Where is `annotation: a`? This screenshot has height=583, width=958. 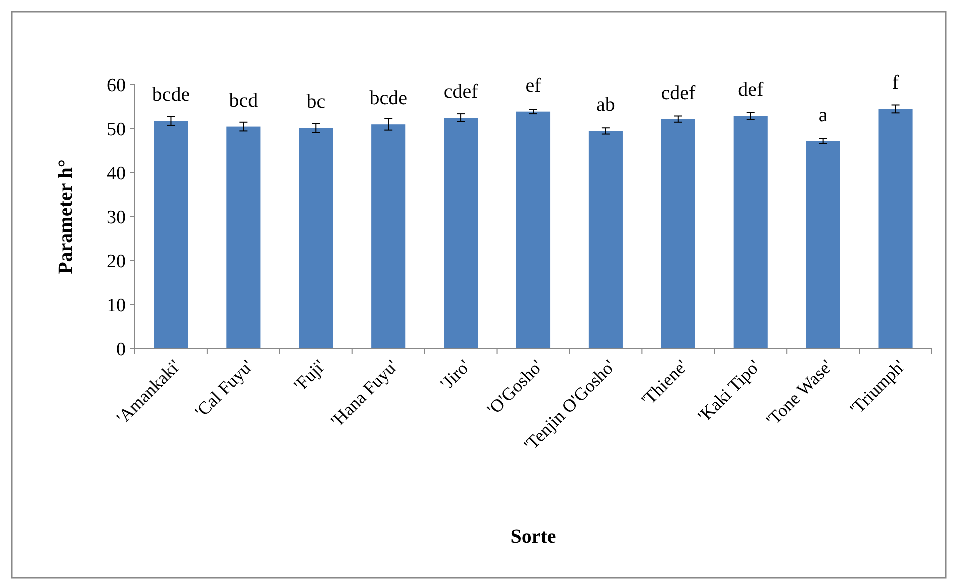
annotation: a is located at coordinates (823, 115).